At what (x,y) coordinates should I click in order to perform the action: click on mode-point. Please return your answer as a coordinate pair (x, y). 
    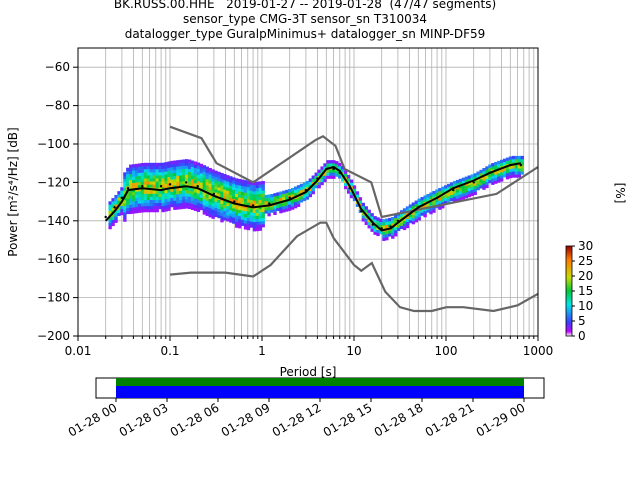
    Looking at the image, I should click on (381, 228).